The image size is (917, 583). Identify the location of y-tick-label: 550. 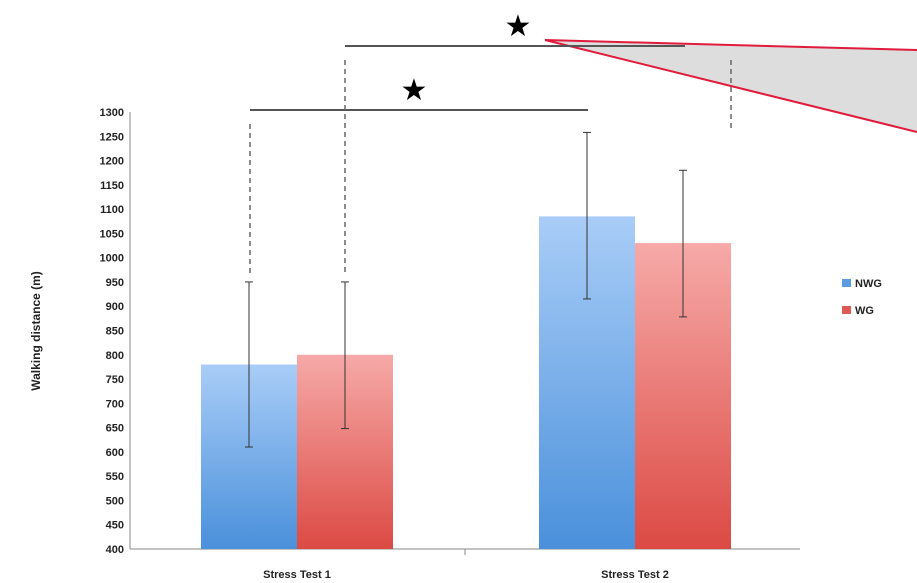
(115, 477).